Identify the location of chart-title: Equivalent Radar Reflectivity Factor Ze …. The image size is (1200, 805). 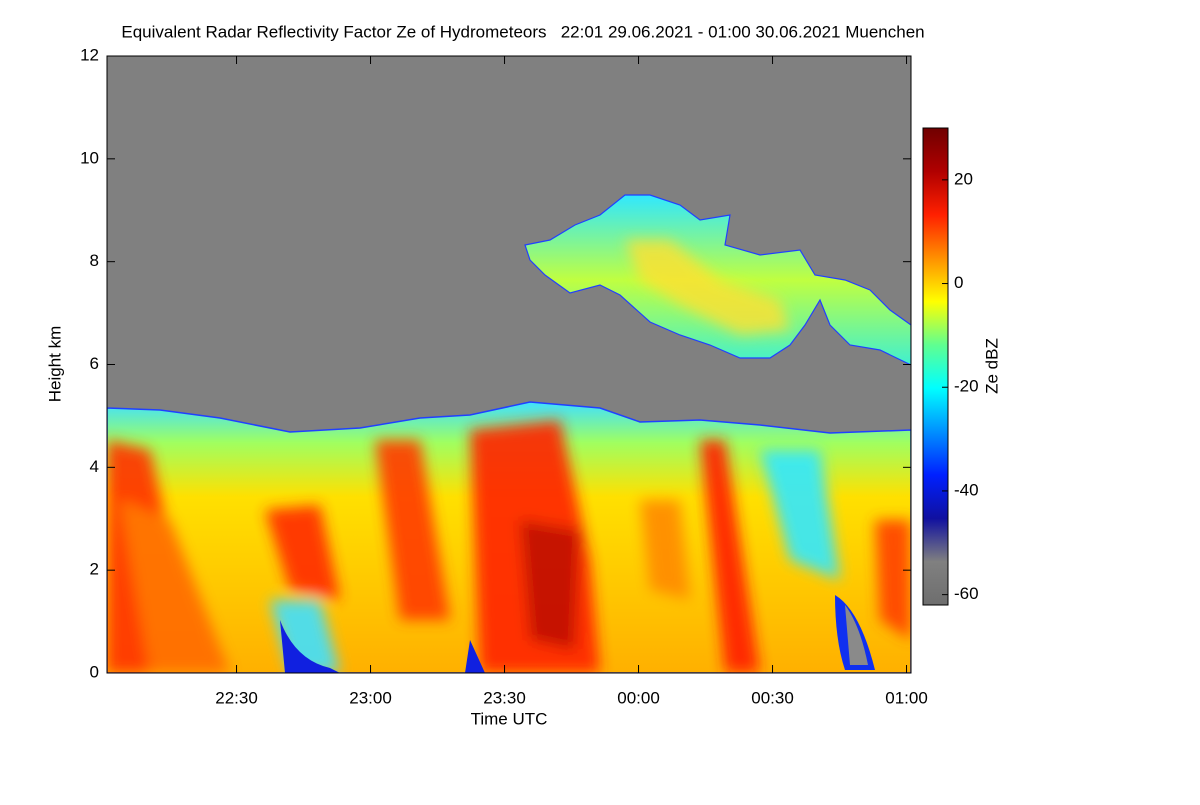
(522, 31).